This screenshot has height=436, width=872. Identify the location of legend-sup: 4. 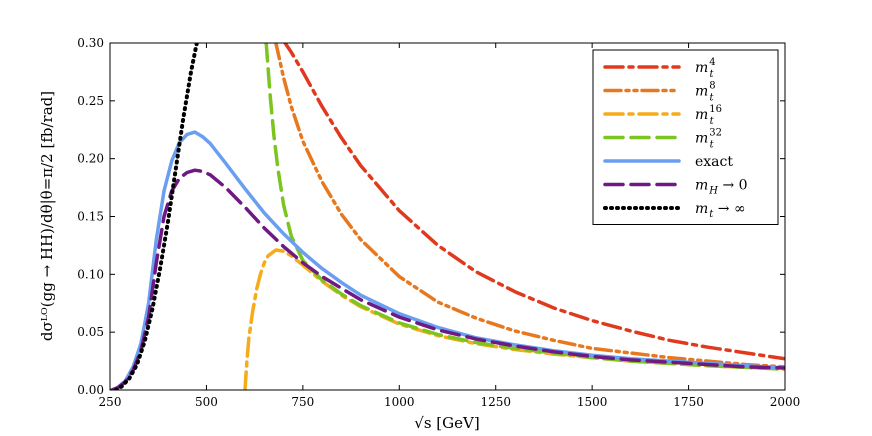
(712, 62).